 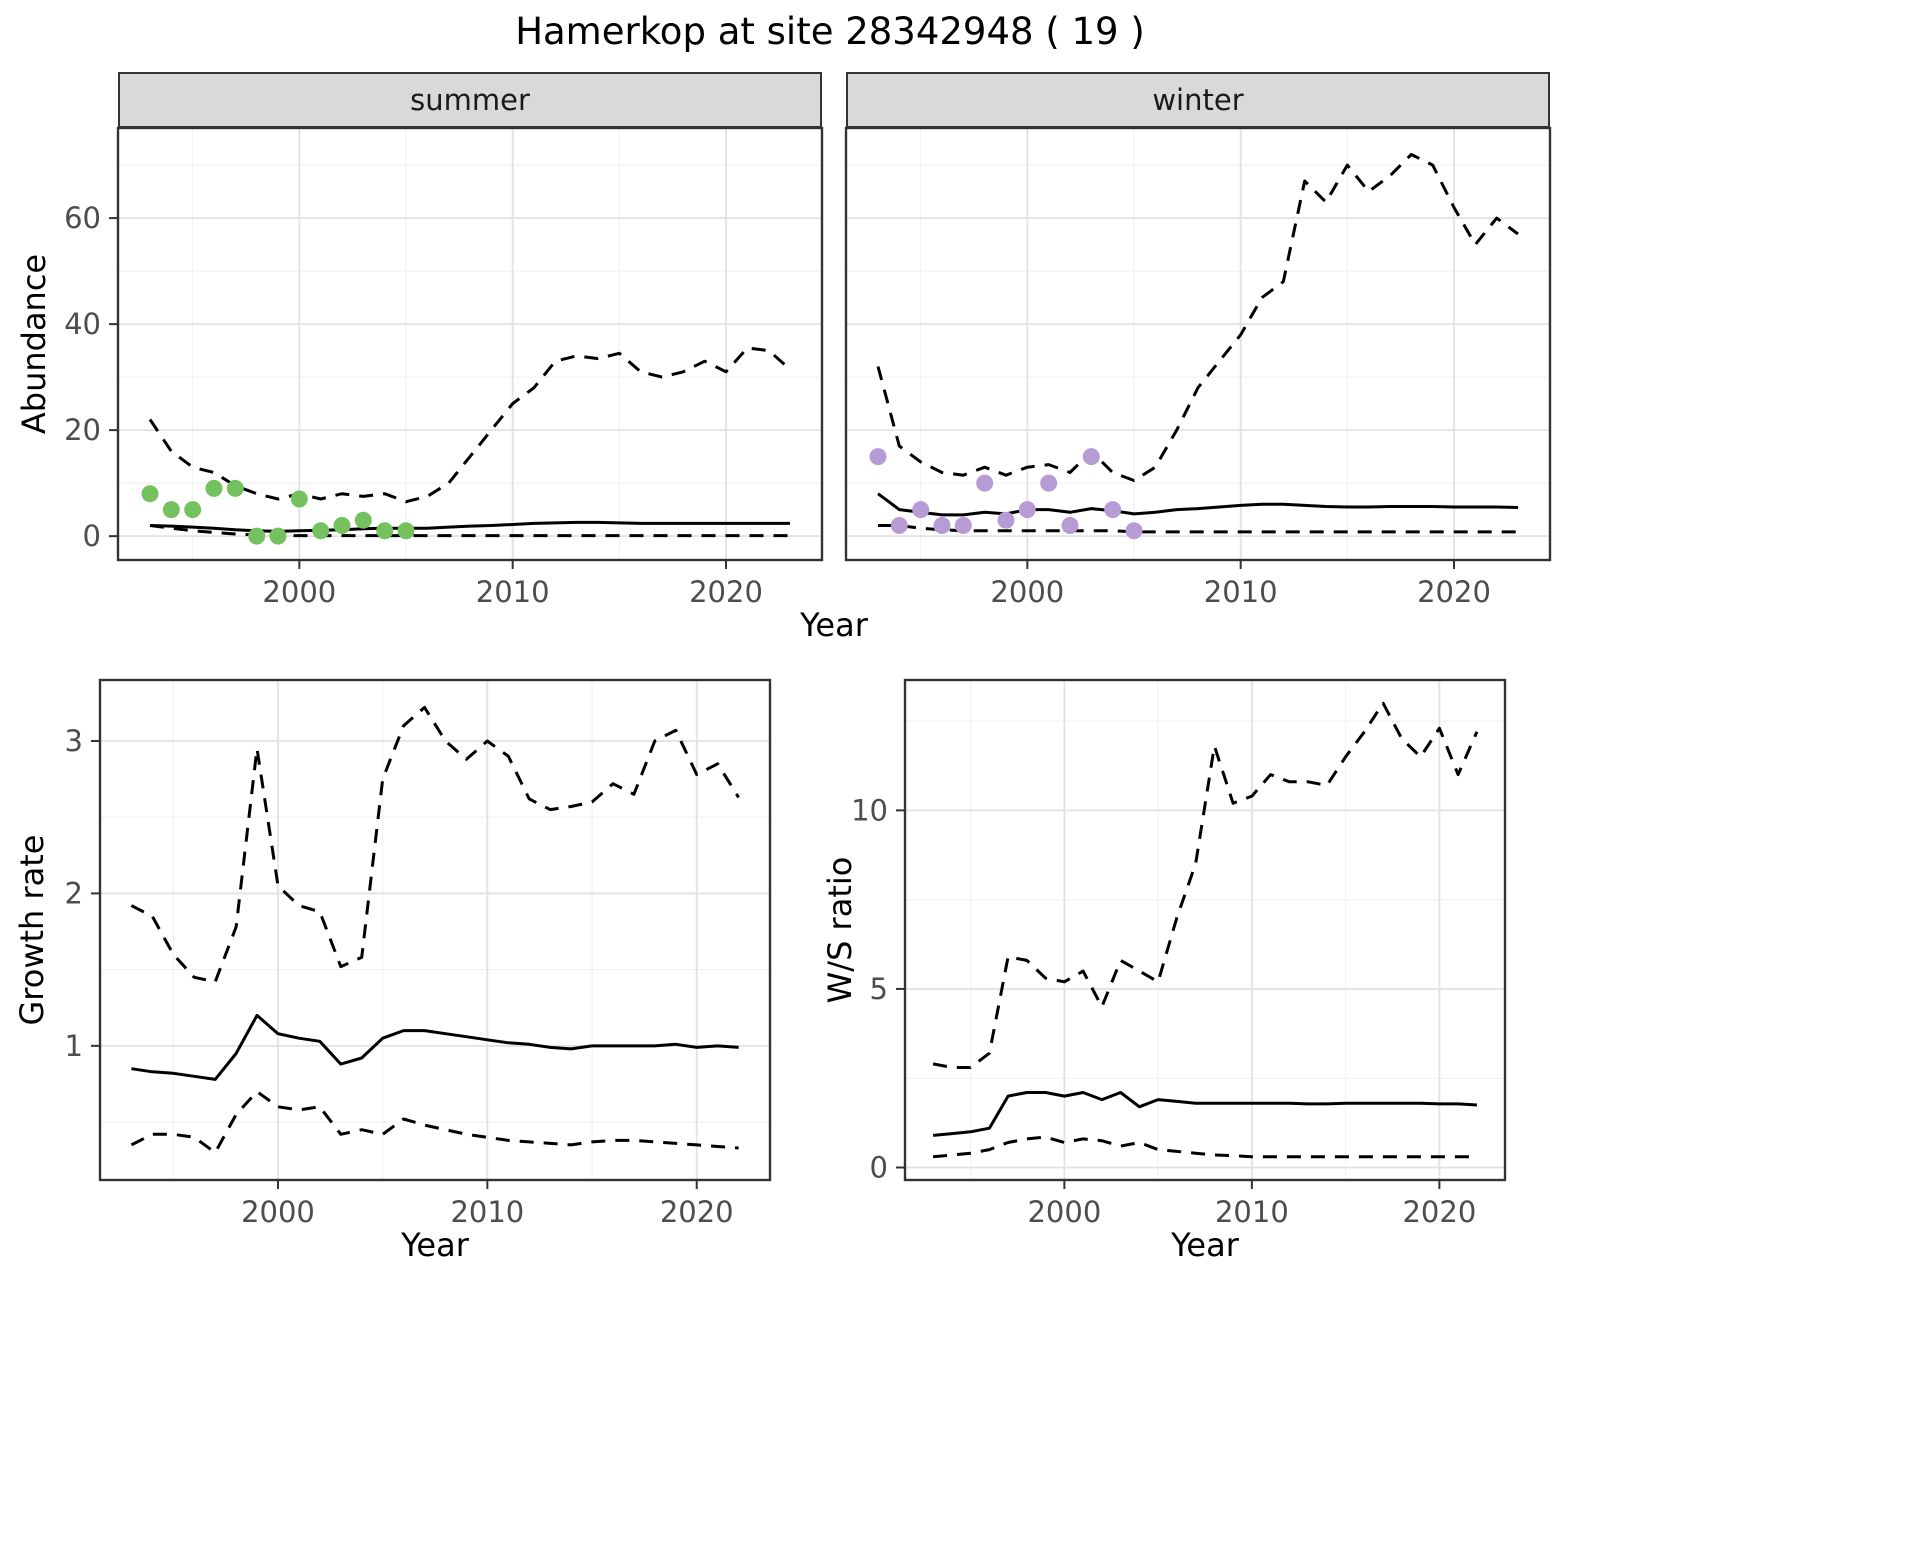 What do you see at coordinates (469, 425) in the screenshot?
I see `abundance-summer-upper-ci-line` at bounding box center [469, 425].